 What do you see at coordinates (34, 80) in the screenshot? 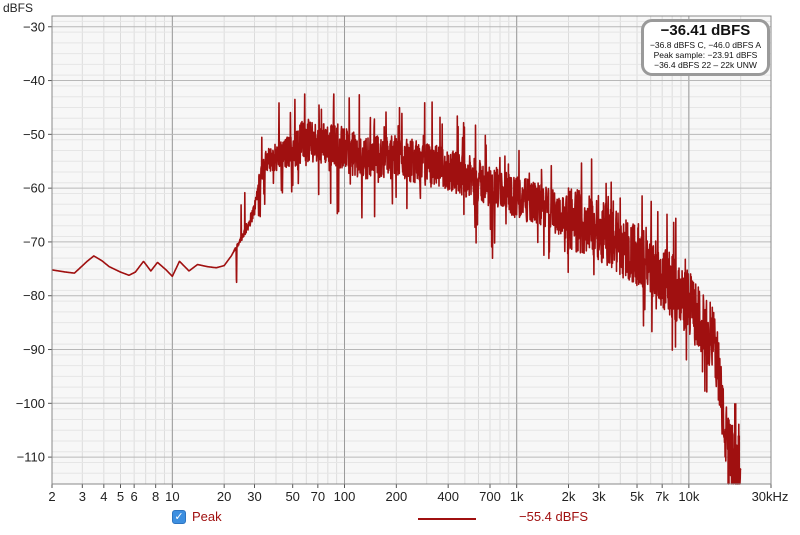
I see `y-tick-label: −40` at bounding box center [34, 80].